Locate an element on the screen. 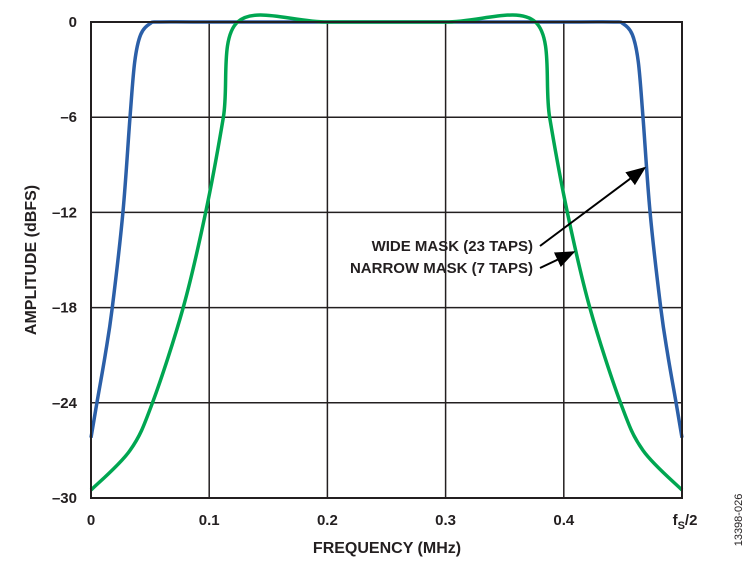  x-tick-label: 0 is located at coordinates (91, 520).